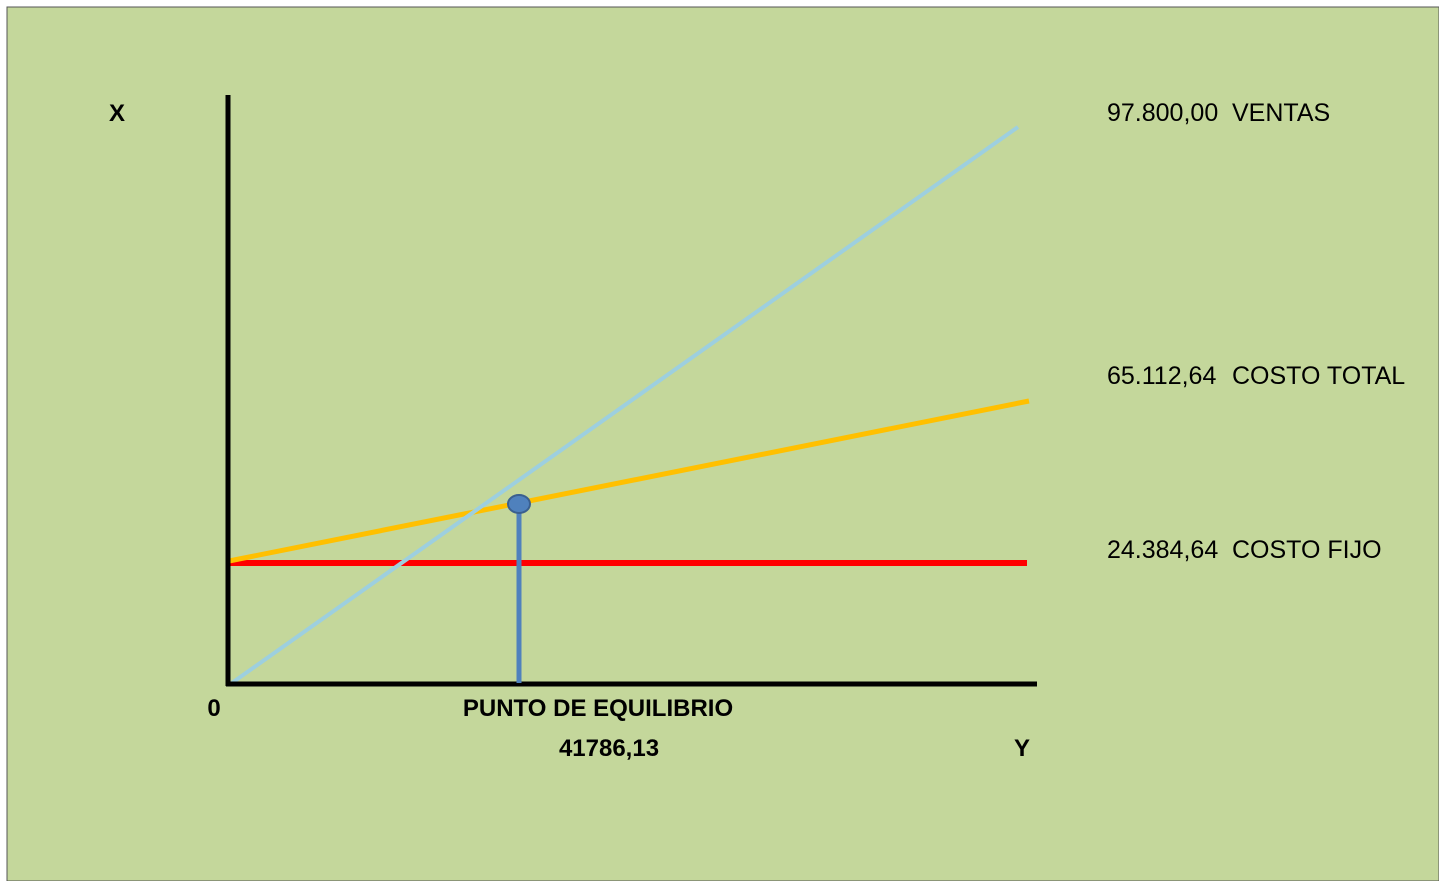 The width and height of the screenshot is (1439, 886). I want to click on series-name-ventas: VENTAS, so click(1281, 113).